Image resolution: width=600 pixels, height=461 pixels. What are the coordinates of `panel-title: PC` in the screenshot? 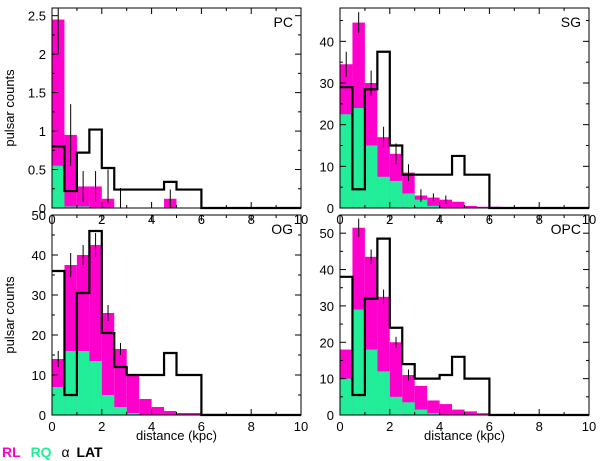 It's located at (283, 22).